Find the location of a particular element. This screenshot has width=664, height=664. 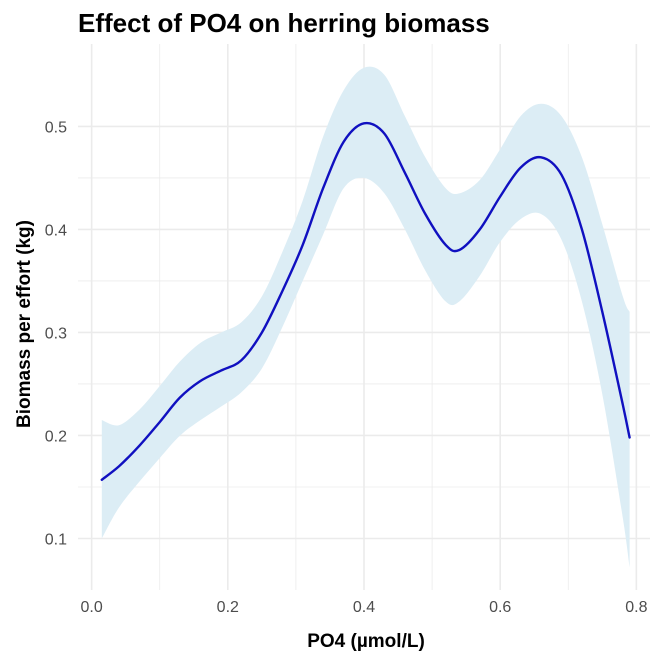

y-tick-label: 0.5 is located at coordinates (56, 127).